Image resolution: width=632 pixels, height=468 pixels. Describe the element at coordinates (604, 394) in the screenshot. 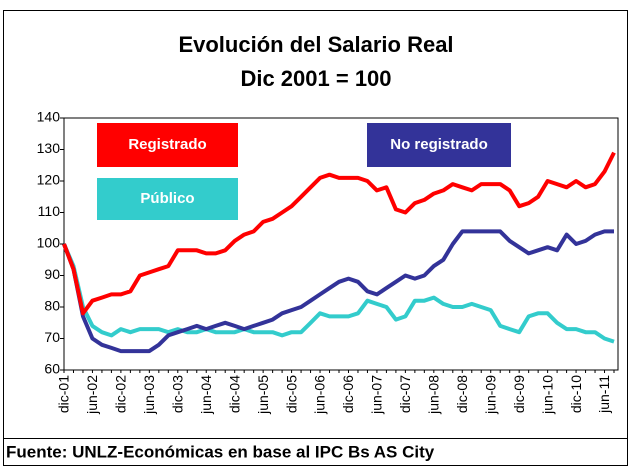

I see `x-tick-label: jun-11` at that location.